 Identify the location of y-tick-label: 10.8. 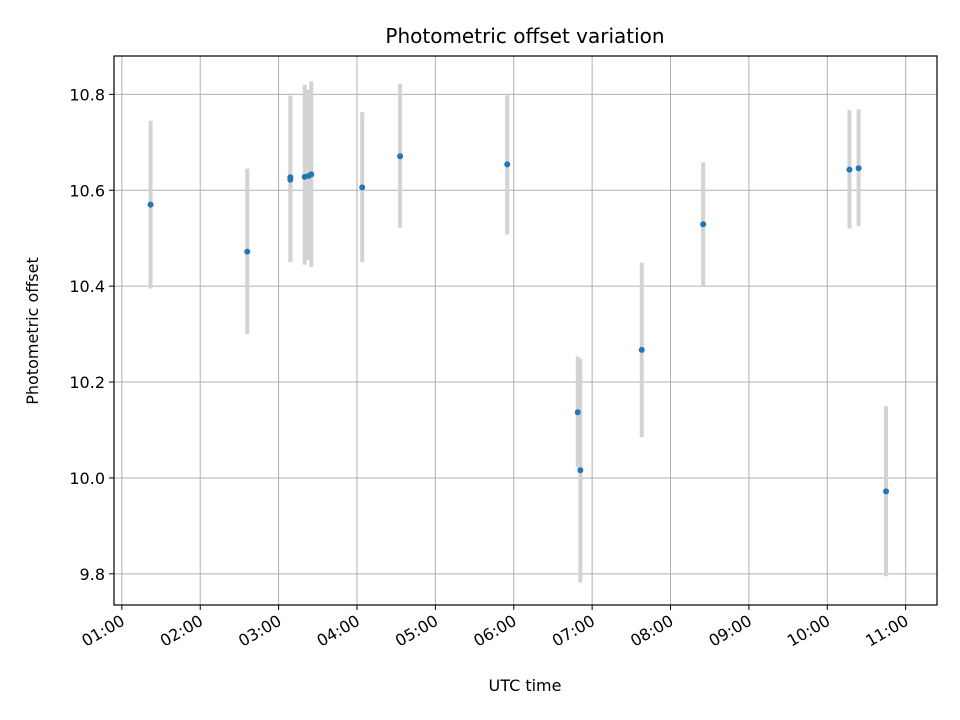
(87, 94).